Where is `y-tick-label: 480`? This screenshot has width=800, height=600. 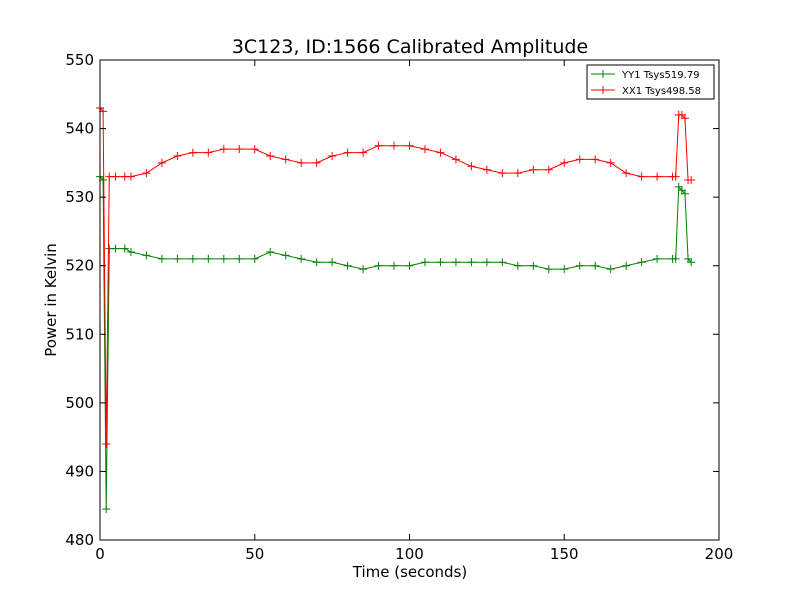 y-tick-label: 480 is located at coordinates (79, 540).